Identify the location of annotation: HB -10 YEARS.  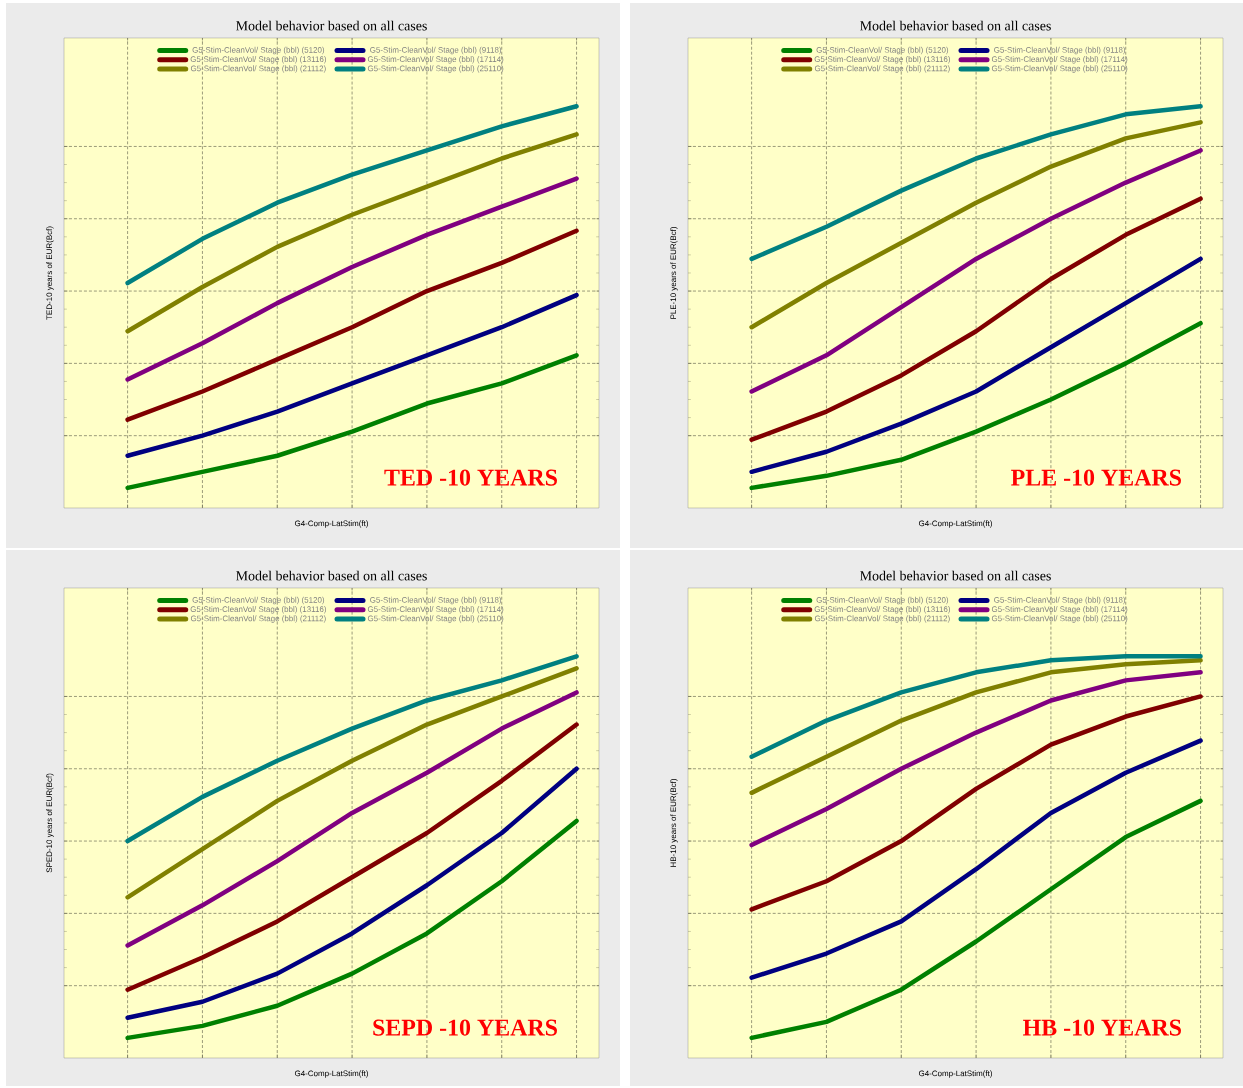
(1102, 1027).